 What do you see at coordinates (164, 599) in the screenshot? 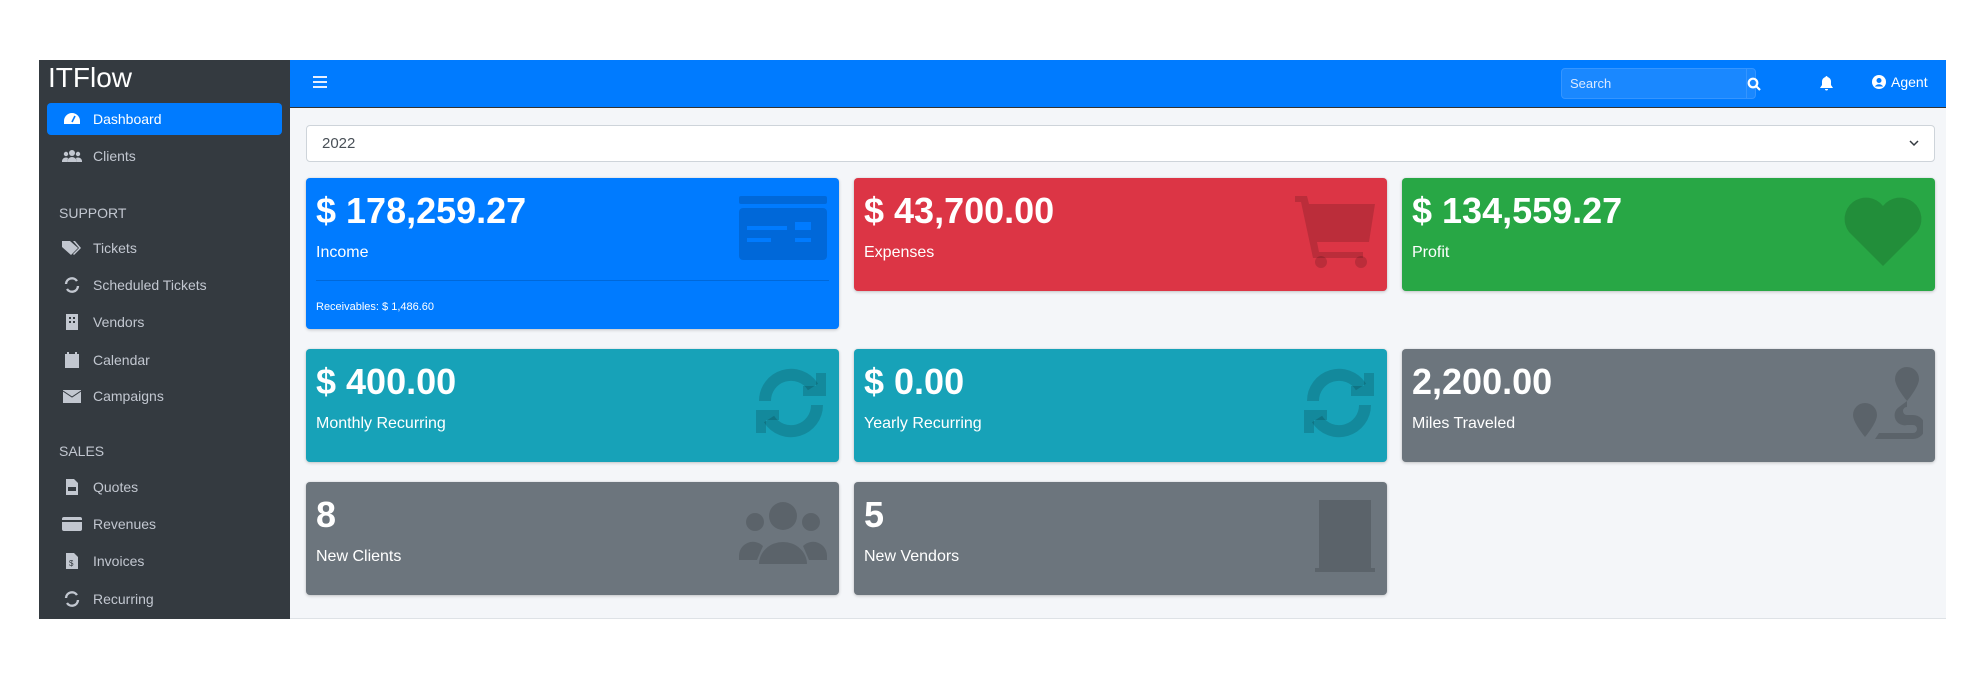
I see `sidebar-item-recurring: Recurring` at bounding box center [164, 599].